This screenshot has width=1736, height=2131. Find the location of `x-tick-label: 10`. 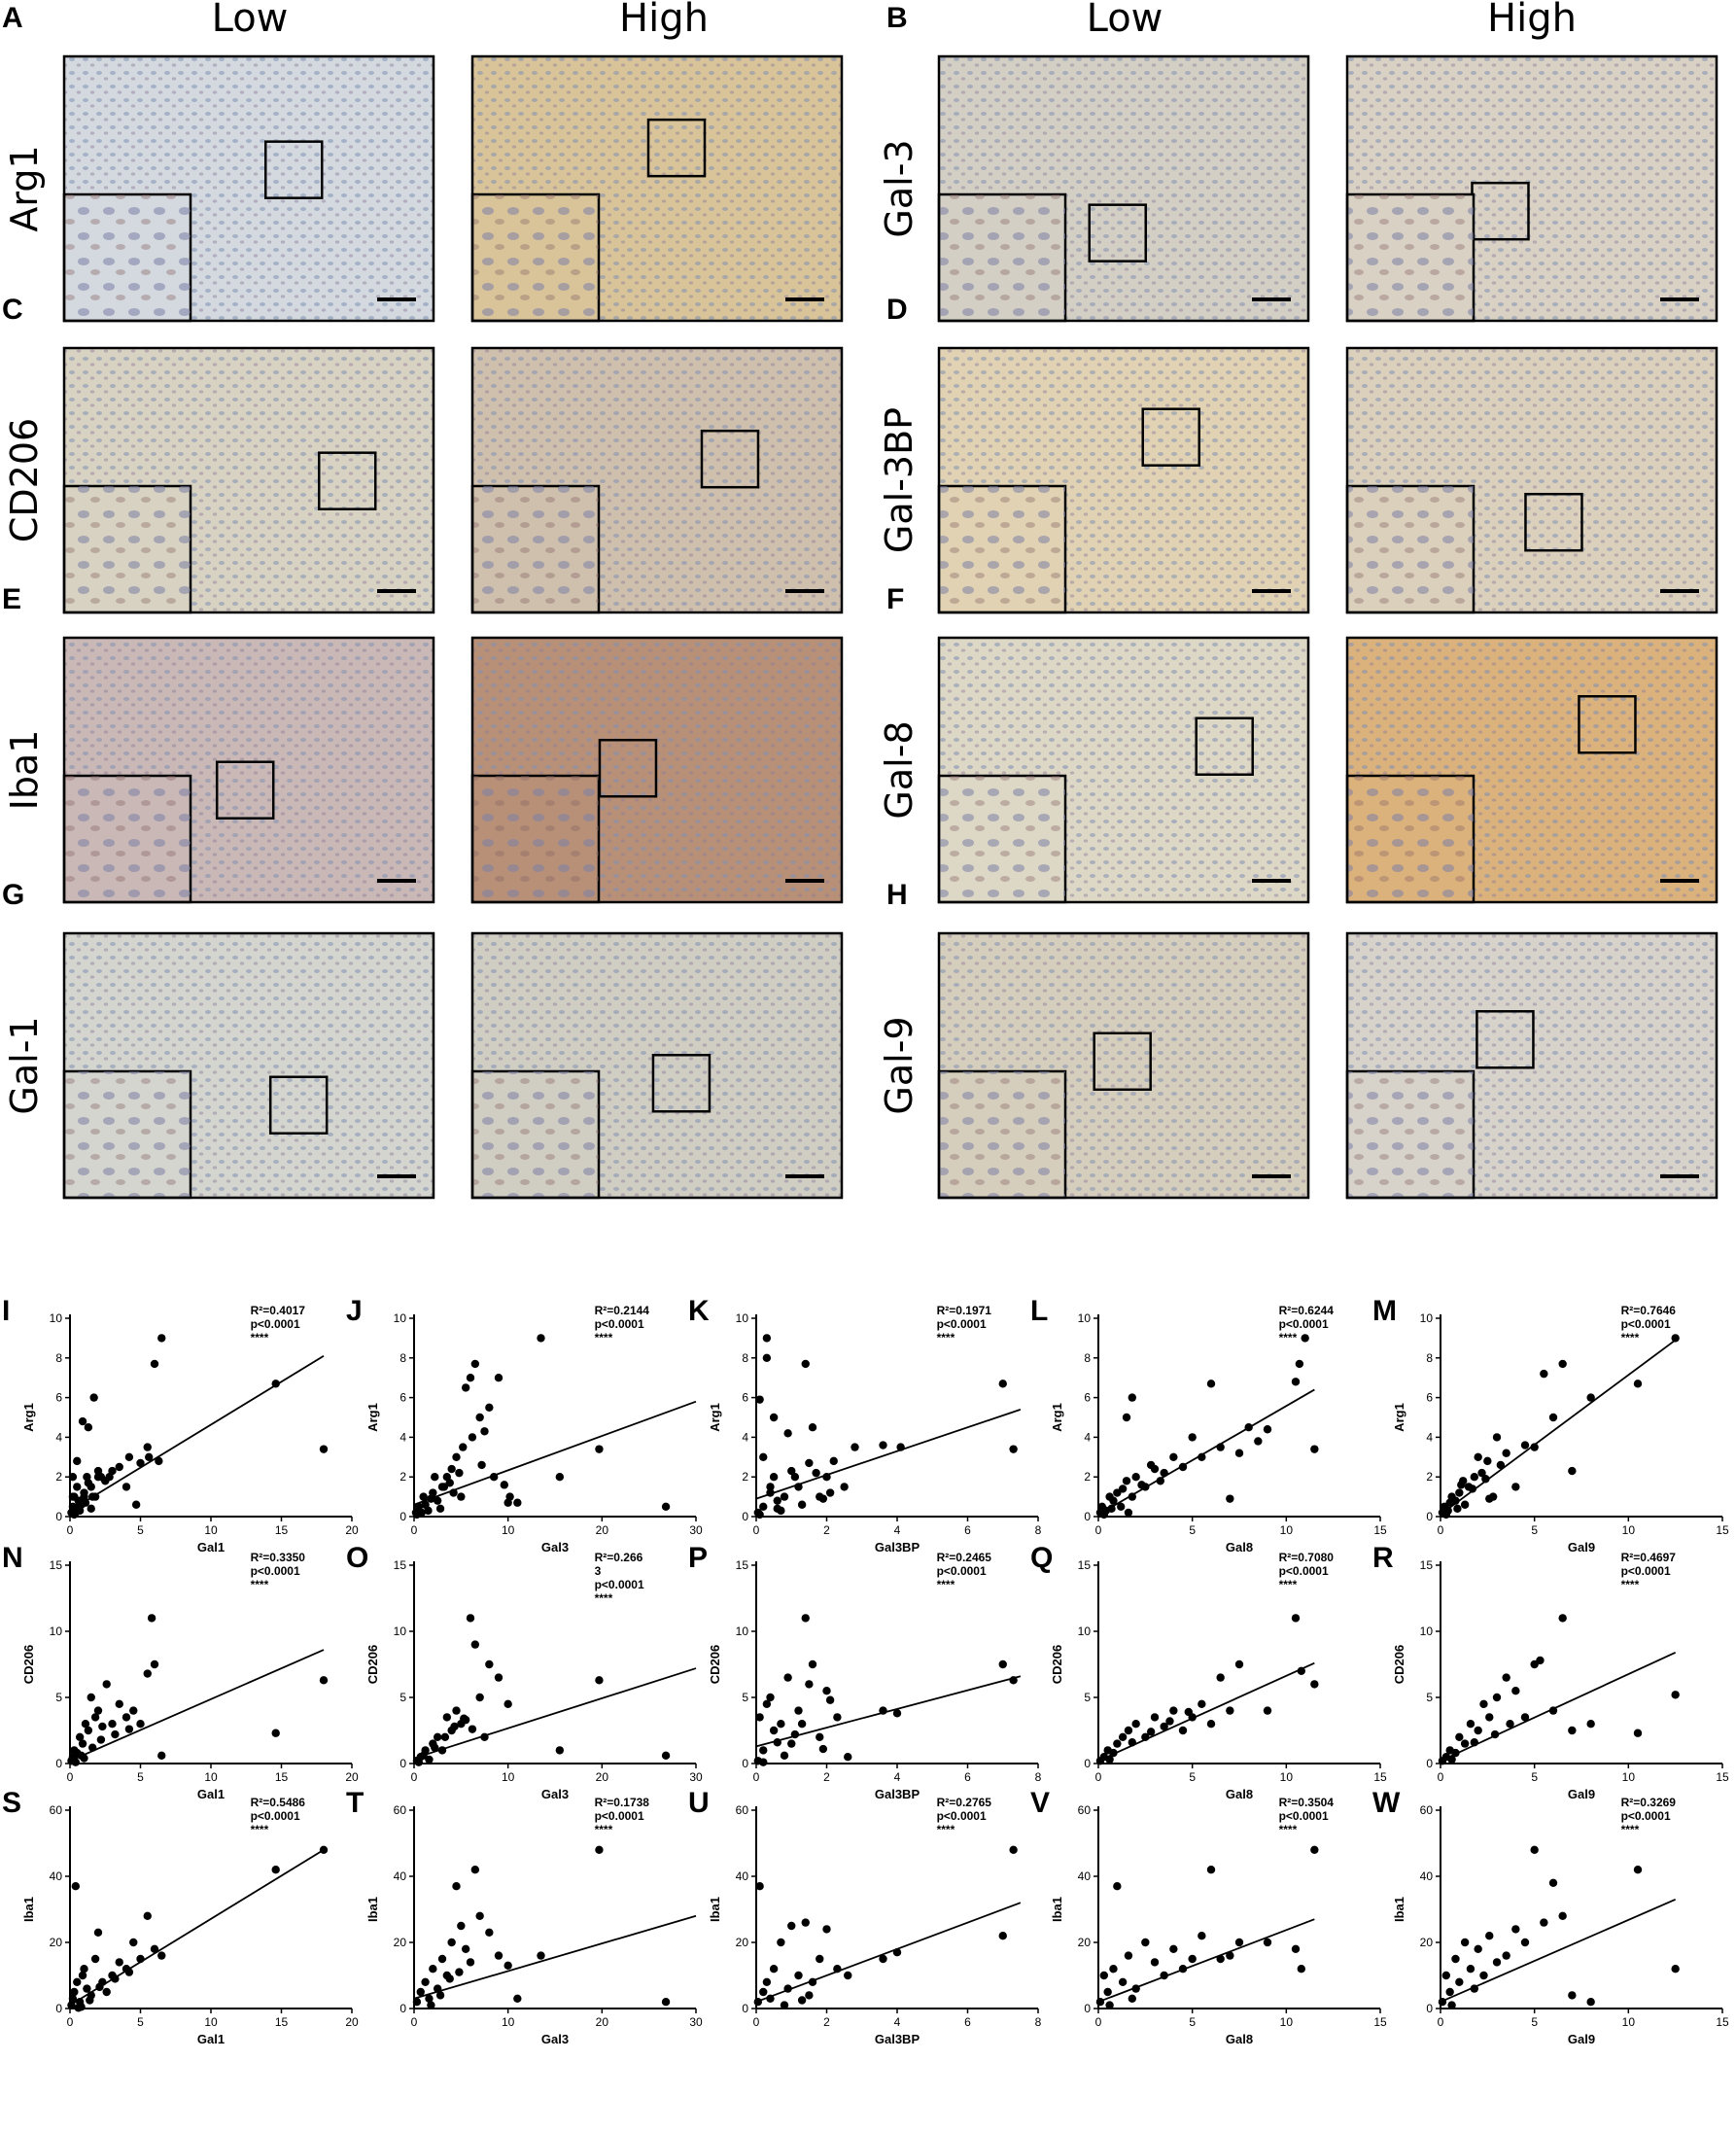

x-tick-label: 10 is located at coordinates (1629, 1530).